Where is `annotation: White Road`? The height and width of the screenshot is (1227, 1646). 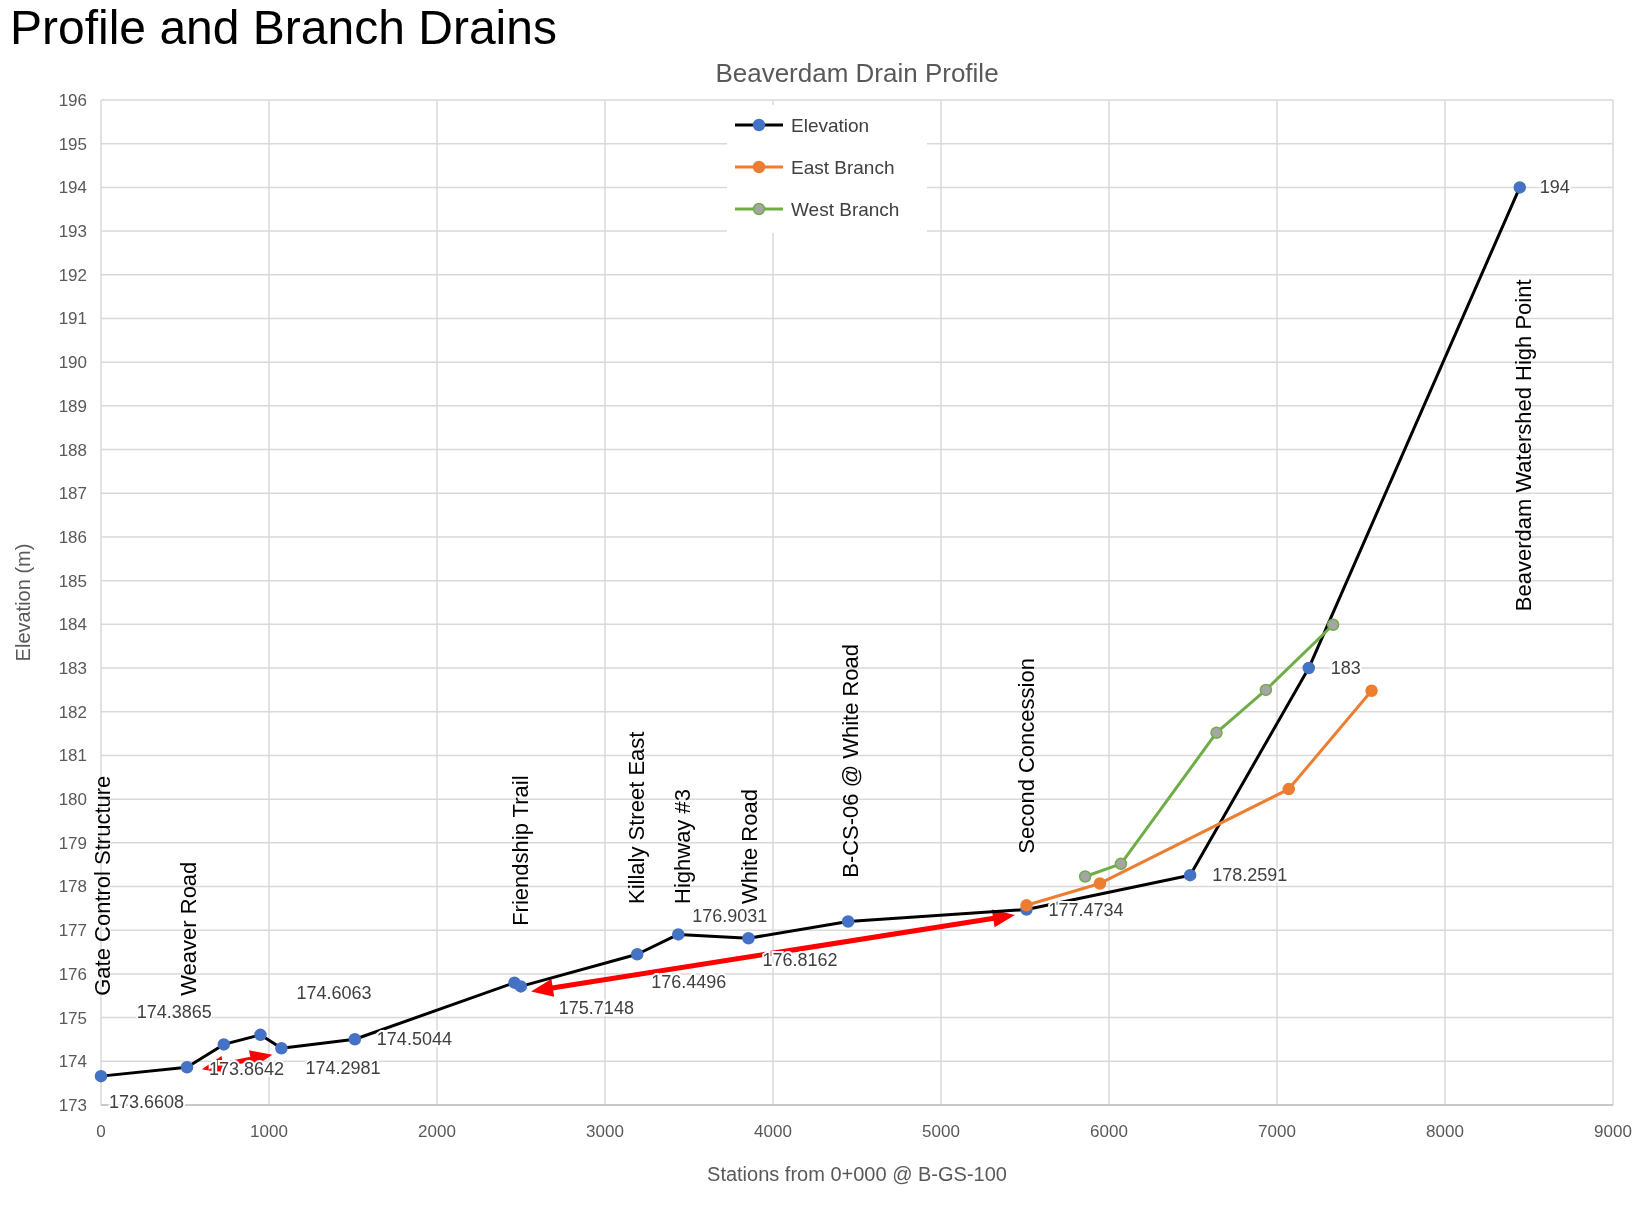 annotation: White Road is located at coordinates (749, 846).